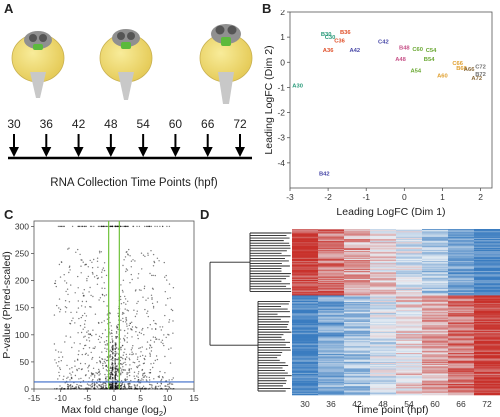 The width and height of the screenshot is (500, 417). What do you see at coordinates (46, 152) in the screenshot?
I see `arrow-head` at bounding box center [46, 152].